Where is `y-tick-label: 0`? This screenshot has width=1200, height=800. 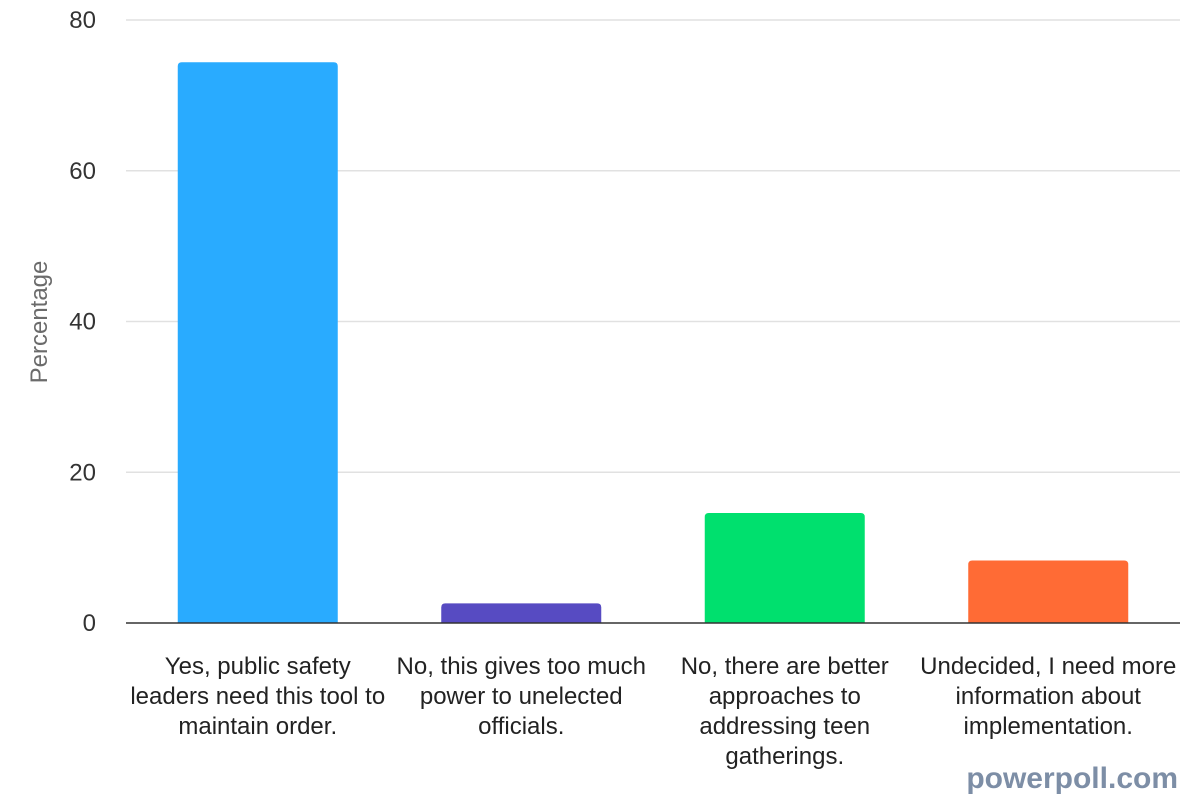 y-tick-label: 0 is located at coordinates (89, 623).